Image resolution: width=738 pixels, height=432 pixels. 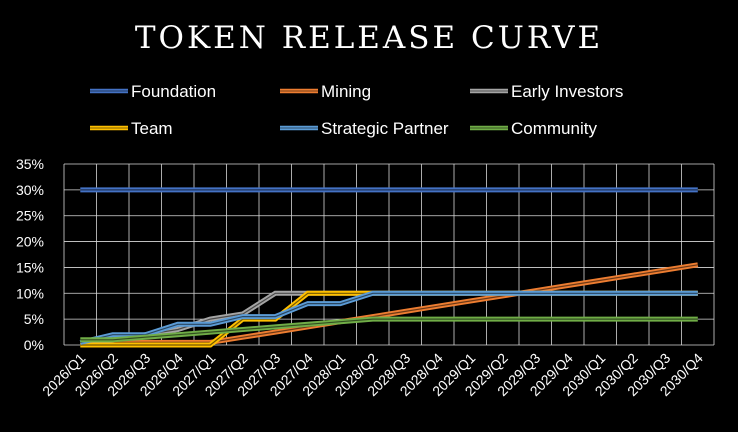 What do you see at coordinates (30, 164) in the screenshot?
I see `y-tick-label: 35%` at bounding box center [30, 164].